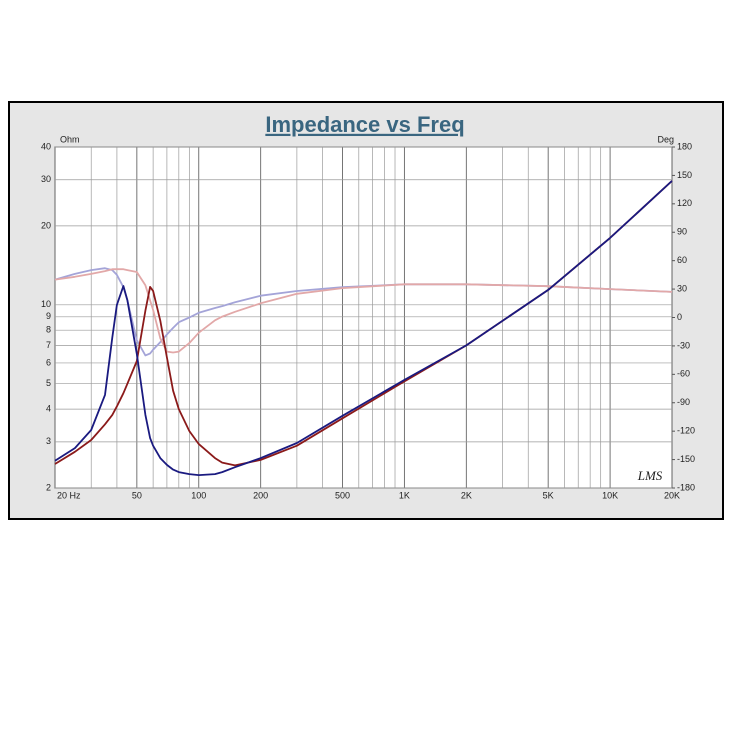  I want to click on y-tick-label: 5, so click(48, 383).